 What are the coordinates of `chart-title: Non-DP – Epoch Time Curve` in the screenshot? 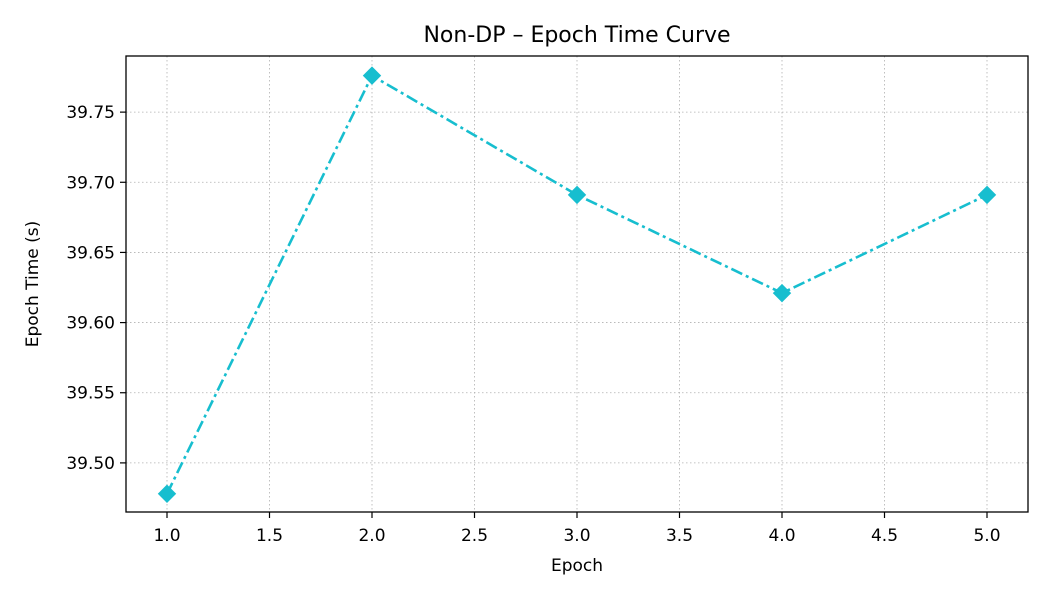 It's located at (576, 35).